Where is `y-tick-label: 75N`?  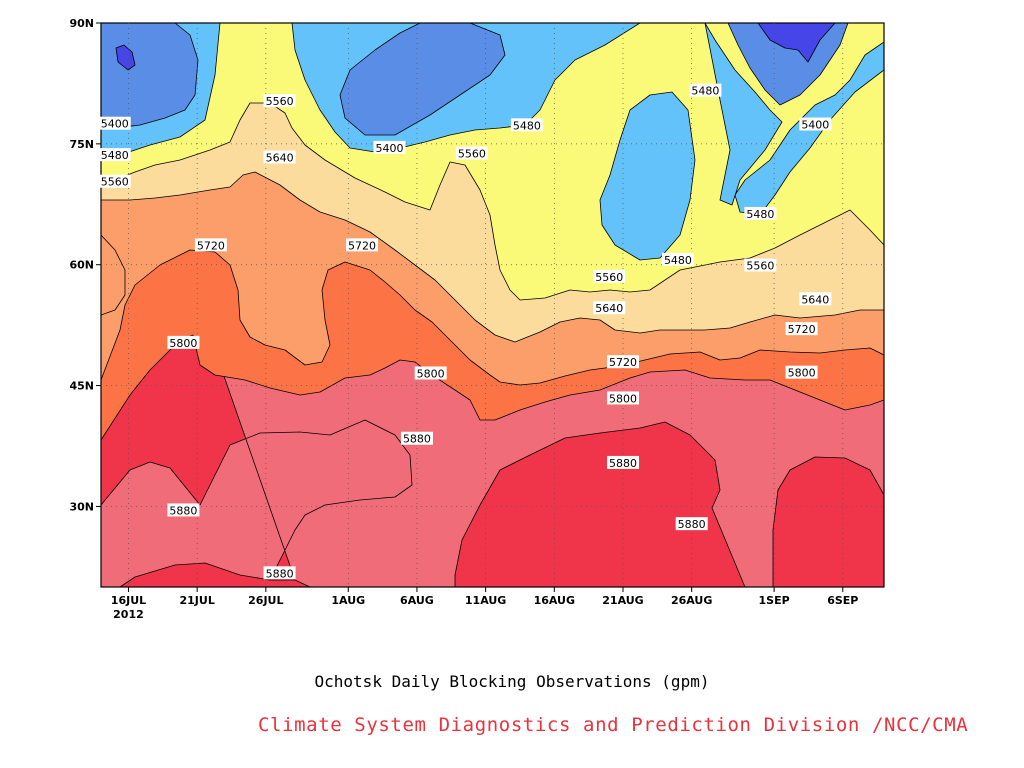
y-tick-label: 75N is located at coordinates (81, 144).